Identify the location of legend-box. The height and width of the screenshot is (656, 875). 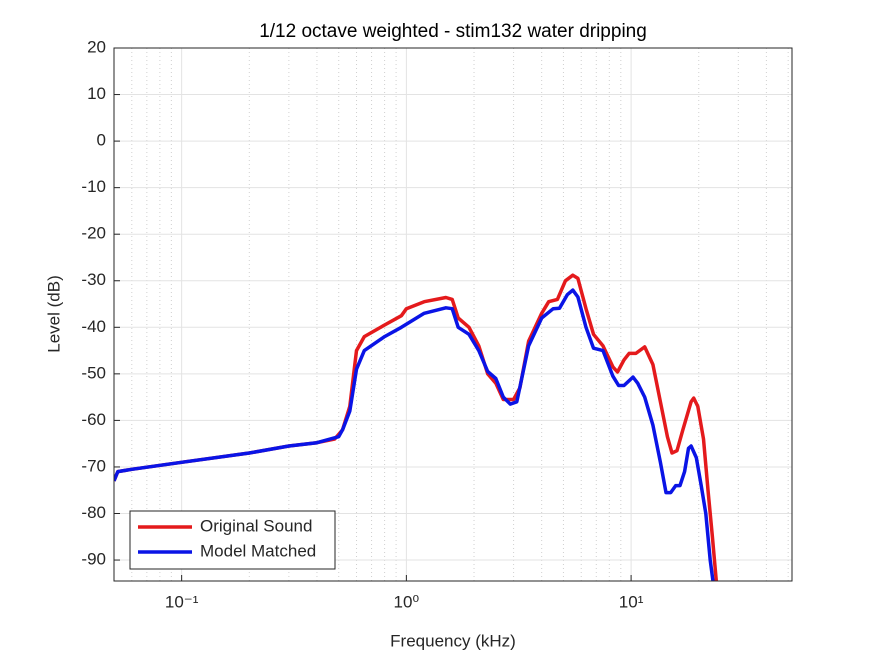
(232, 540).